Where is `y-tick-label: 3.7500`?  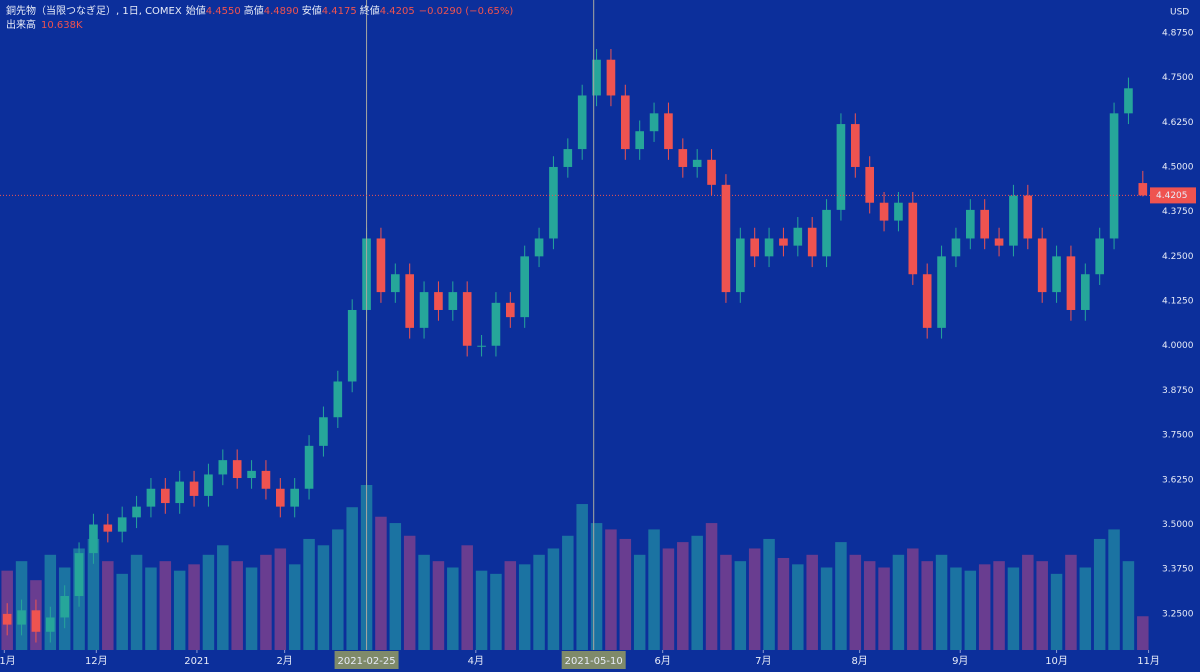 y-tick-label: 3.7500 is located at coordinates (1178, 436).